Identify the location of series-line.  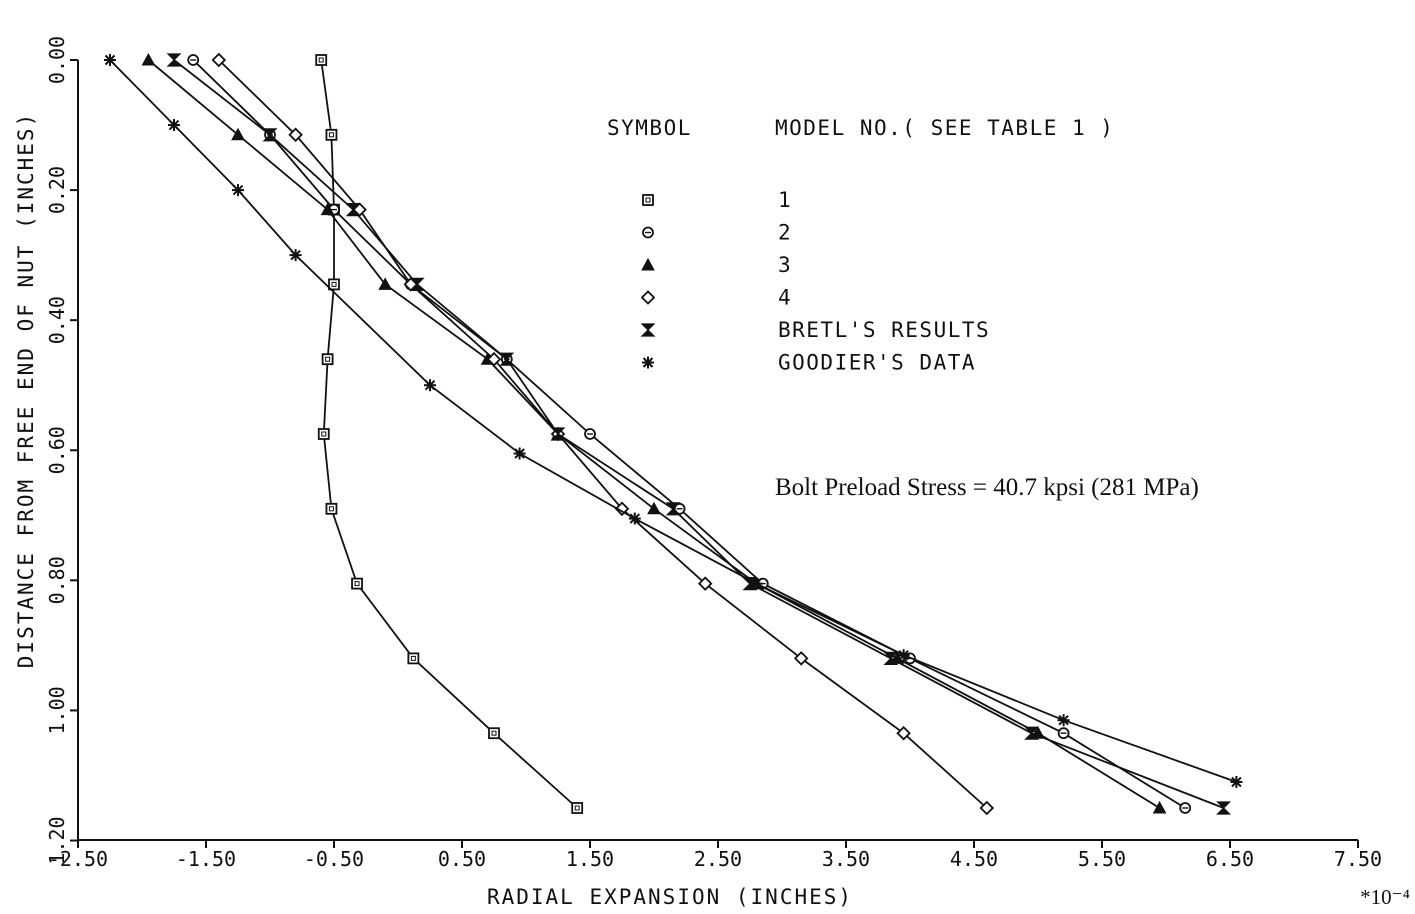
(449, 434).